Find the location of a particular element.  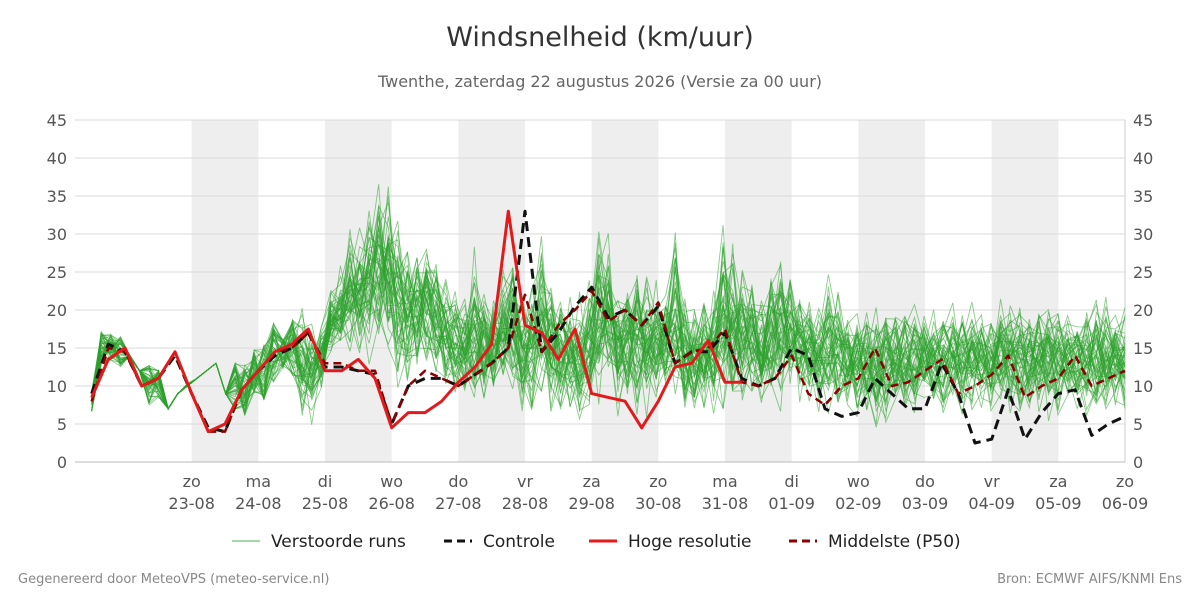

y-axis-right: 0 5 10 15 20 25 30 35 40 45 is located at coordinates (1143, 291).